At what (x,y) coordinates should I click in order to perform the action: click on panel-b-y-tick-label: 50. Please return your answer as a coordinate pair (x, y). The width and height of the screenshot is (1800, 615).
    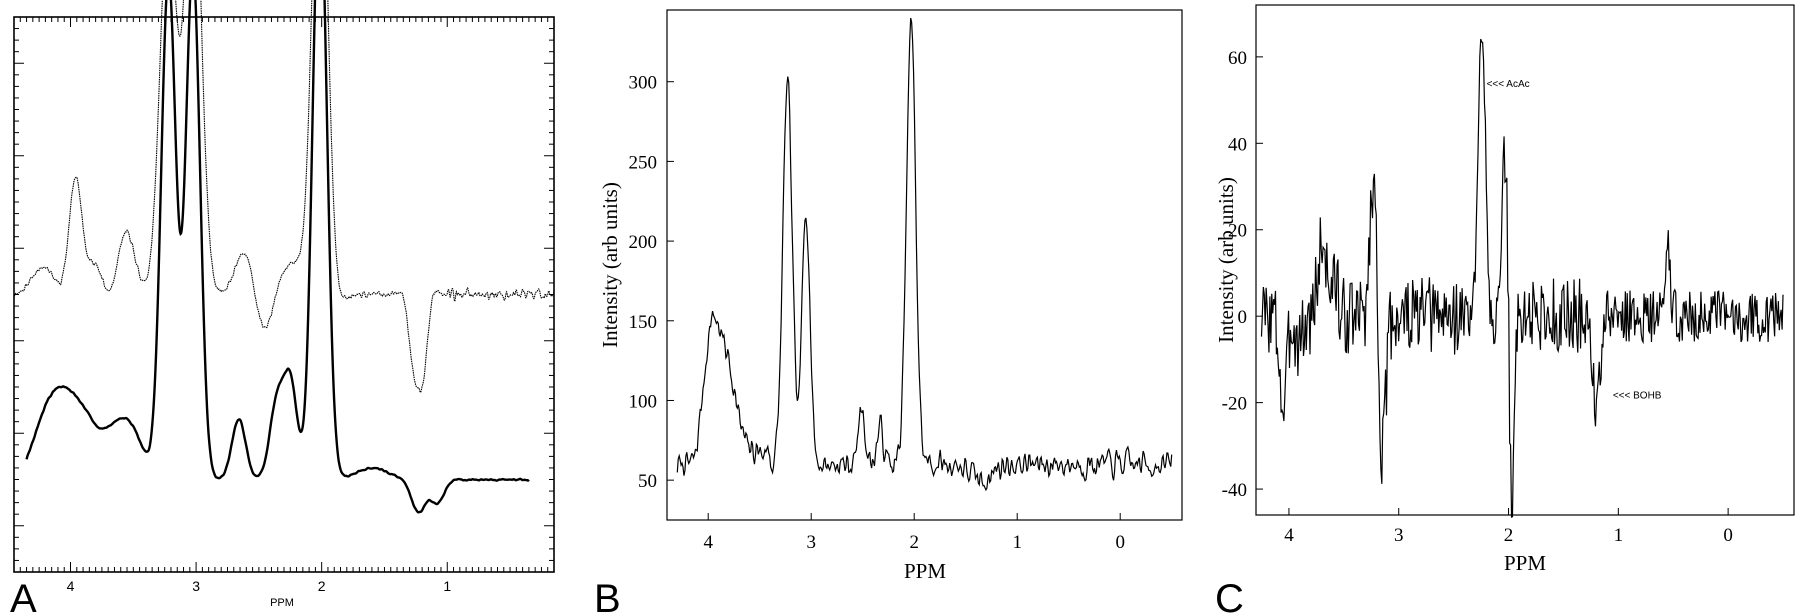
    Looking at the image, I should click on (647, 481).